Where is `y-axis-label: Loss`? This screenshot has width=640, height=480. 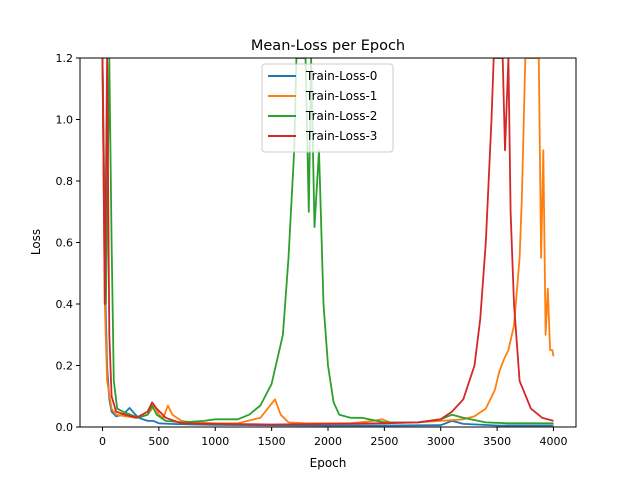 y-axis-label: Loss is located at coordinates (36, 242).